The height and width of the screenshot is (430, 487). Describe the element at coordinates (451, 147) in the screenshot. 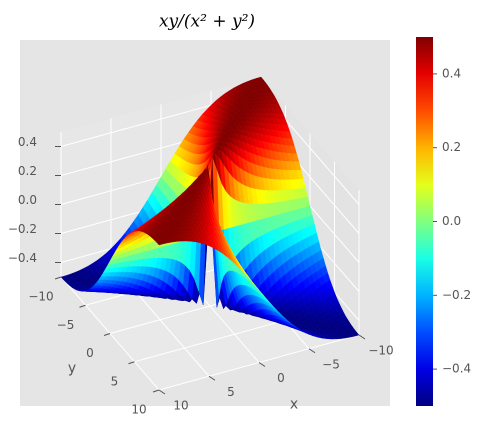

I see `colorbar-tick-label: 0.2` at that location.